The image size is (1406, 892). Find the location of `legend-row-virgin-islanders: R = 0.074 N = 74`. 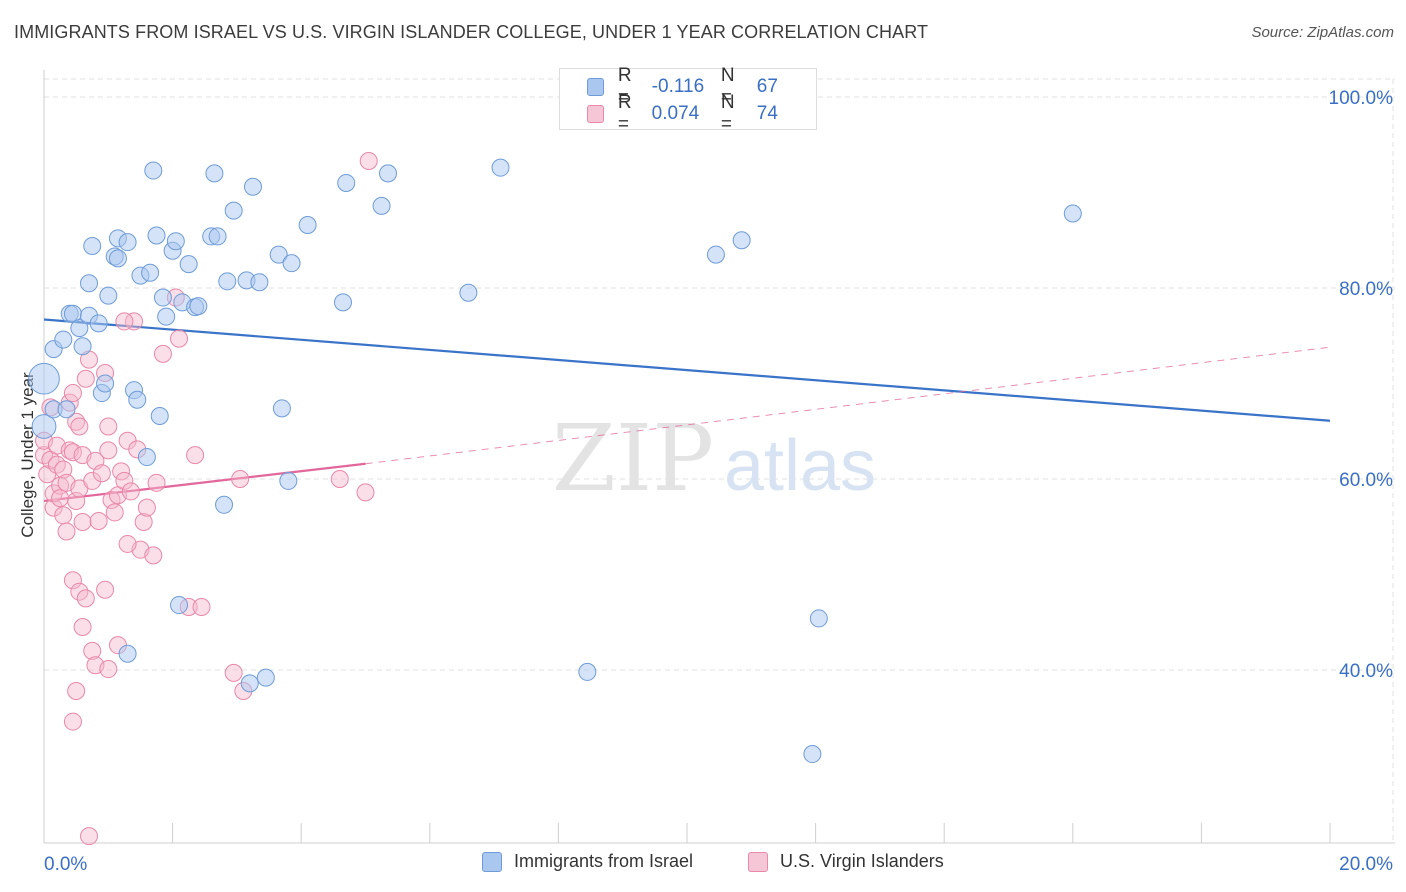

legend-row-virgin-islanders: R = 0.074 N = 74 is located at coordinates (688, 113).